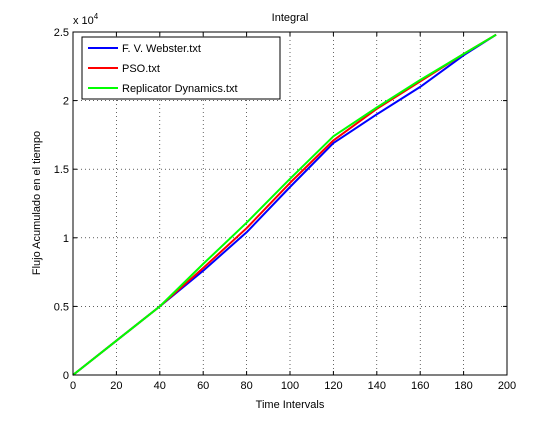  What do you see at coordinates (290, 386) in the screenshot?
I see `x-tick-label: 100` at bounding box center [290, 386].